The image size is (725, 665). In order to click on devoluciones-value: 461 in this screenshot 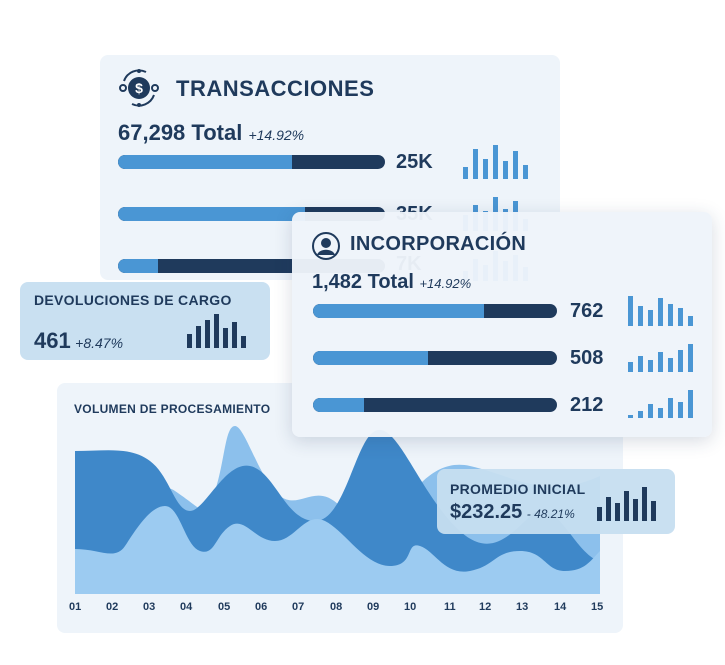, I will do `click(52, 340)`.